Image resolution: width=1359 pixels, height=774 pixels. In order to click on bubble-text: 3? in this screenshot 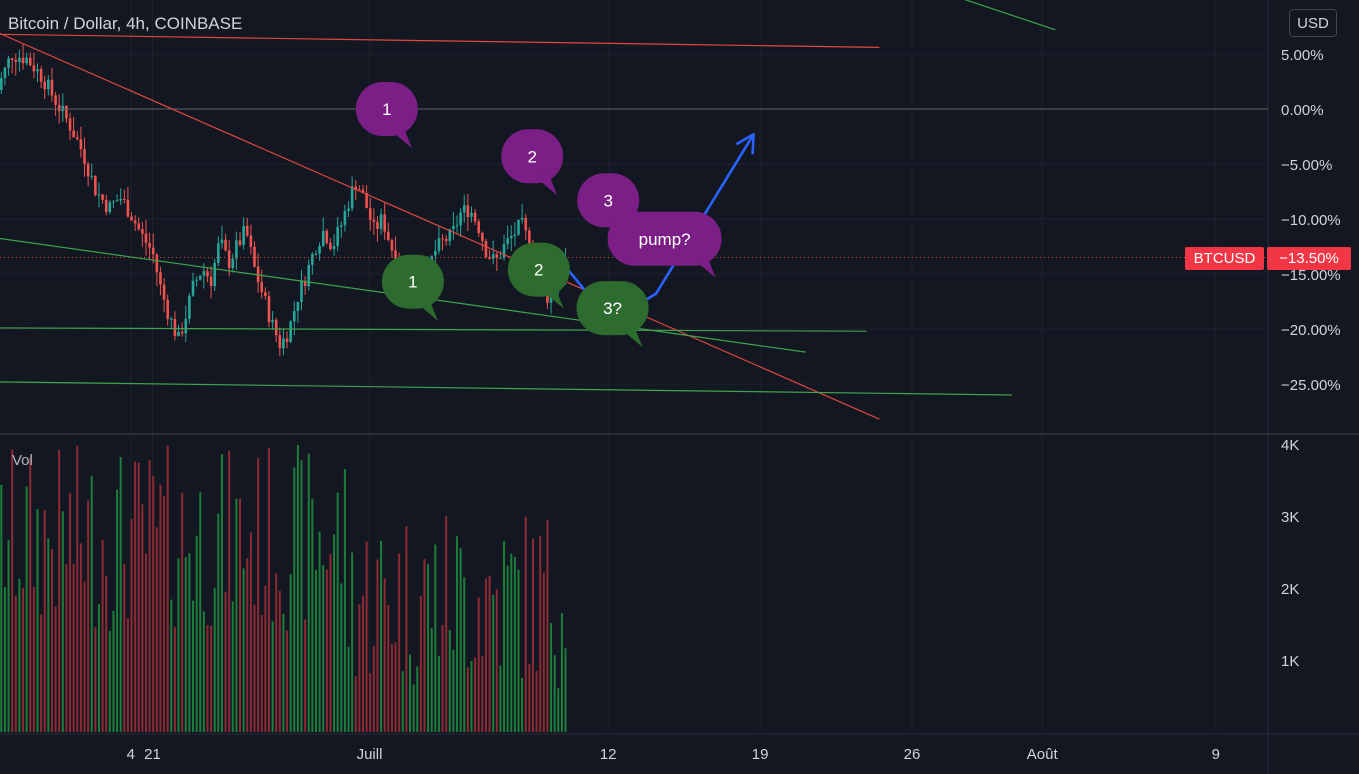, I will do `click(612, 308)`.